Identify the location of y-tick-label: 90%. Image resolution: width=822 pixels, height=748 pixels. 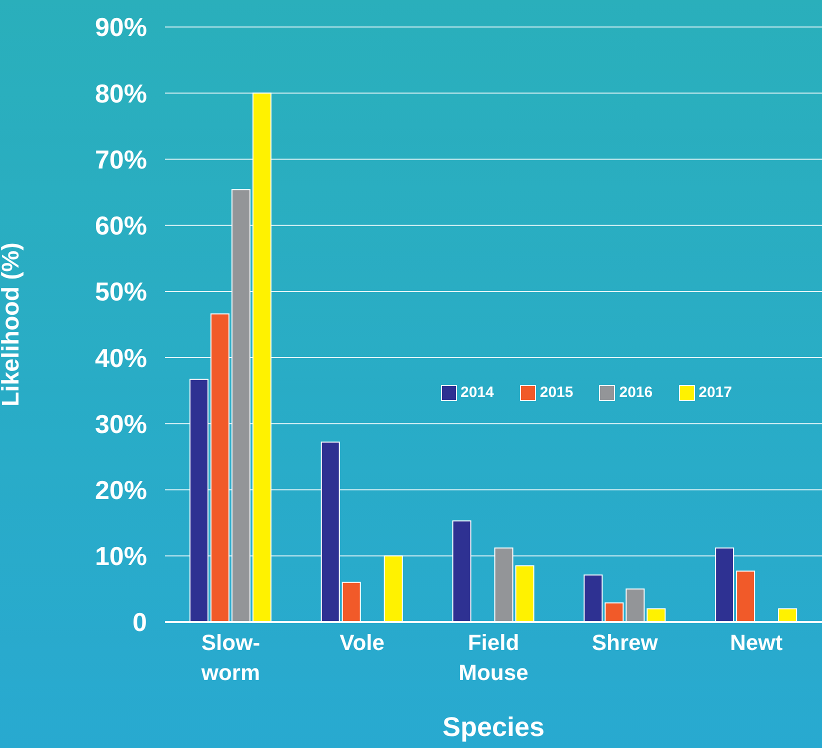
(120, 27).